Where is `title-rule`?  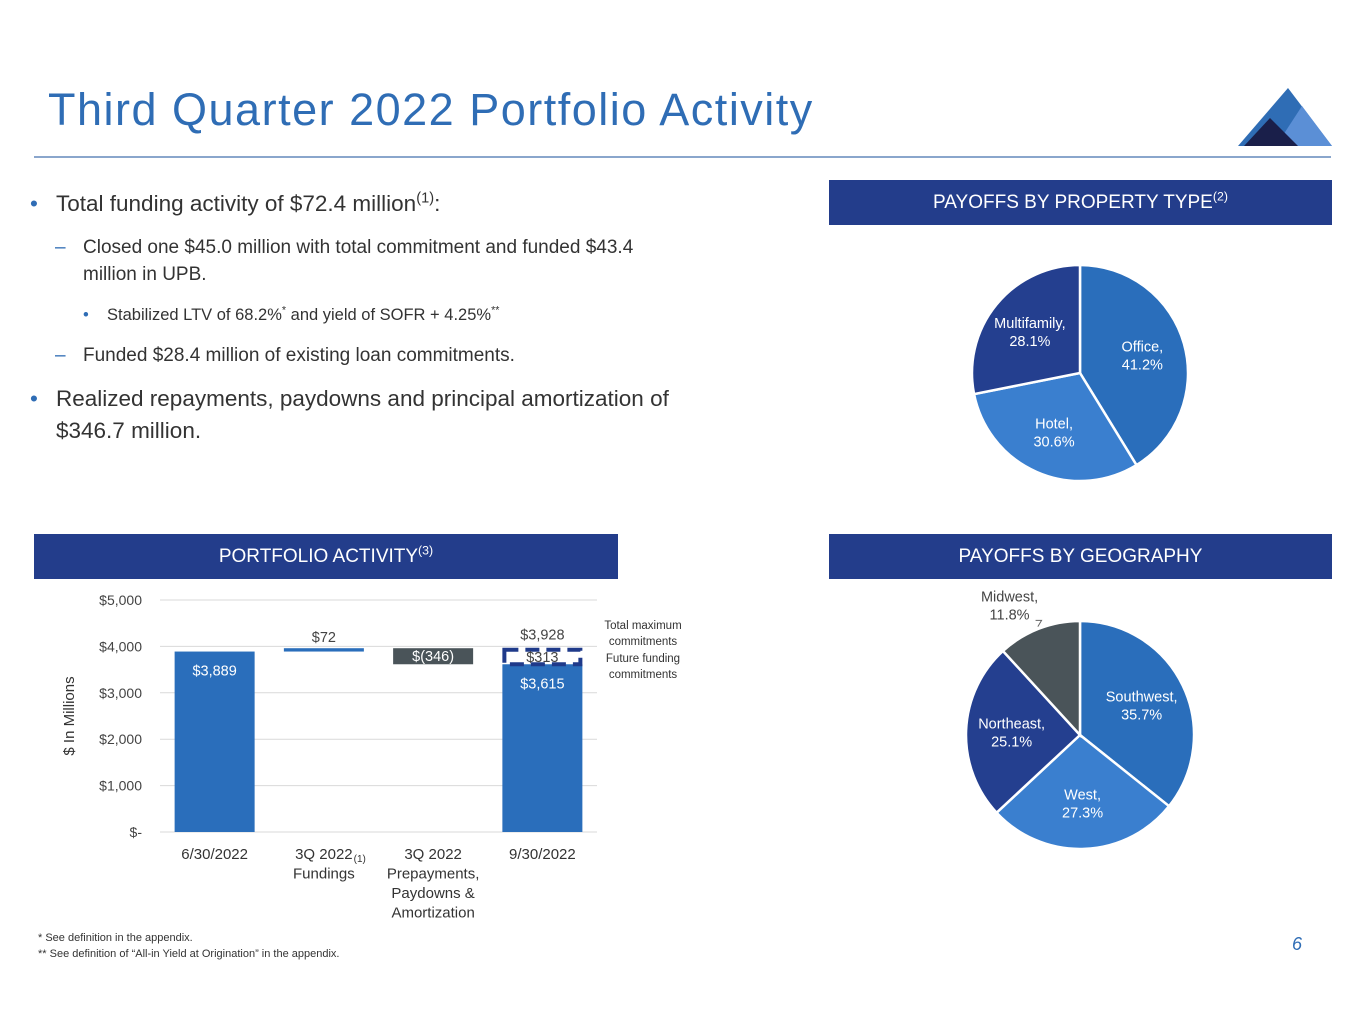
title-rule is located at coordinates (682, 157).